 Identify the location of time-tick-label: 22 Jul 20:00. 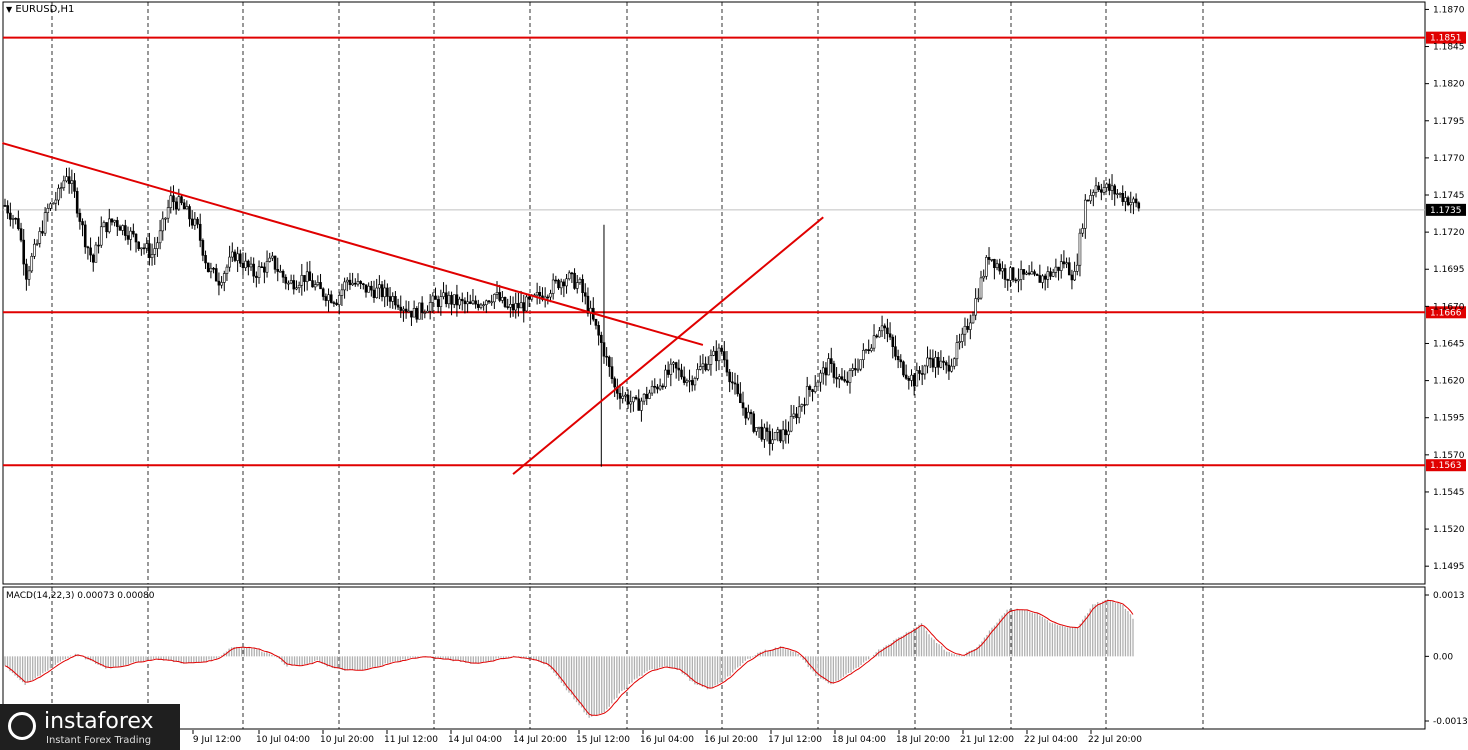
(1115, 740).